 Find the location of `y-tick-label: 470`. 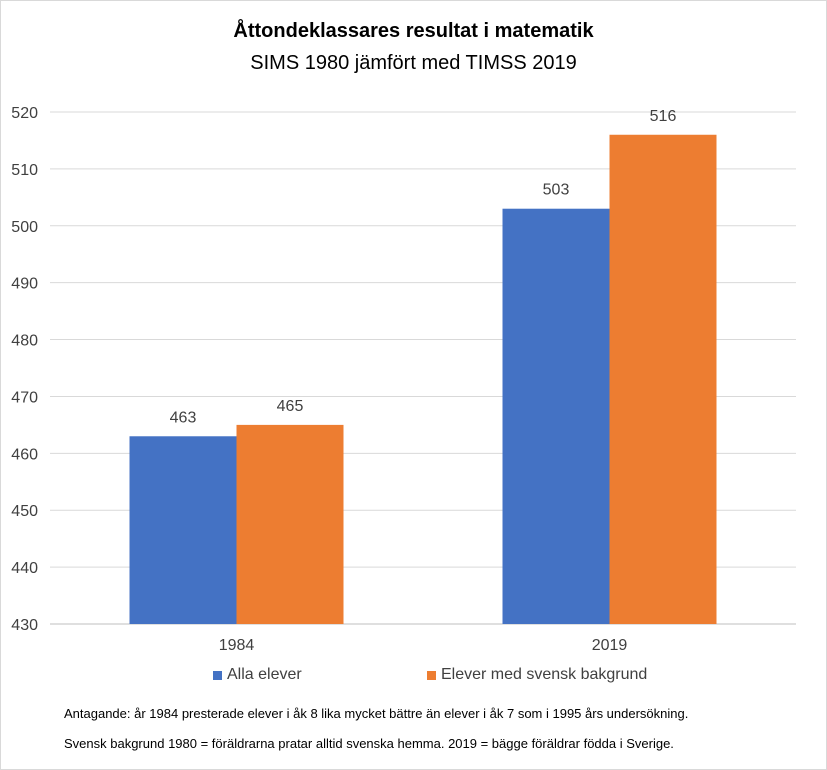

y-tick-label: 470 is located at coordinates (24, 397).